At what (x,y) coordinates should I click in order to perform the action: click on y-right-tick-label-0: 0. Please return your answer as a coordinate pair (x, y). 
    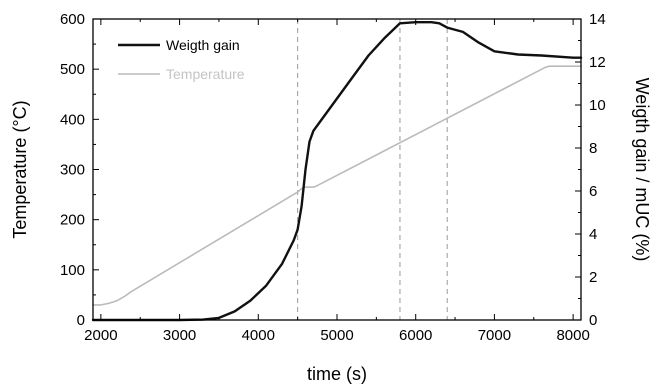
    Looking at the image, I should click on (593, 320).